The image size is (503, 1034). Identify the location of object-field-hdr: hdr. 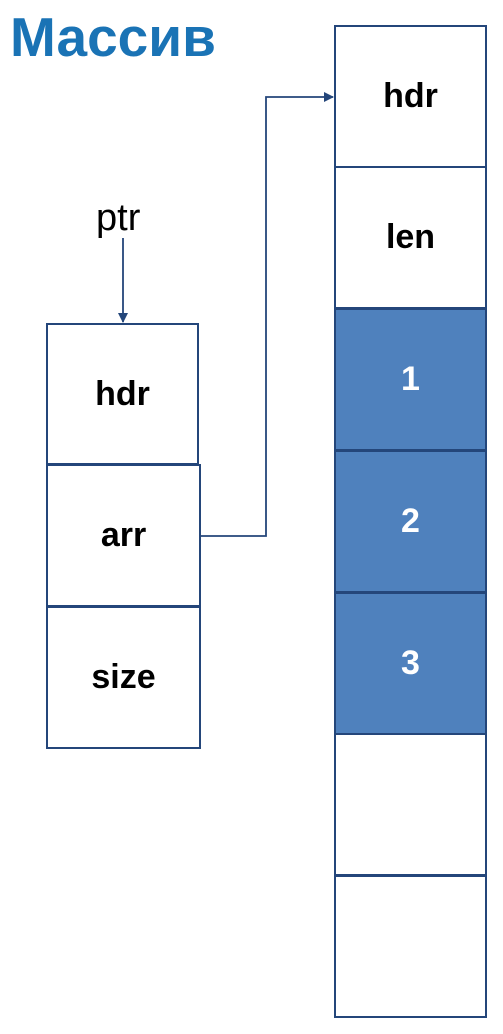
(122, 394).